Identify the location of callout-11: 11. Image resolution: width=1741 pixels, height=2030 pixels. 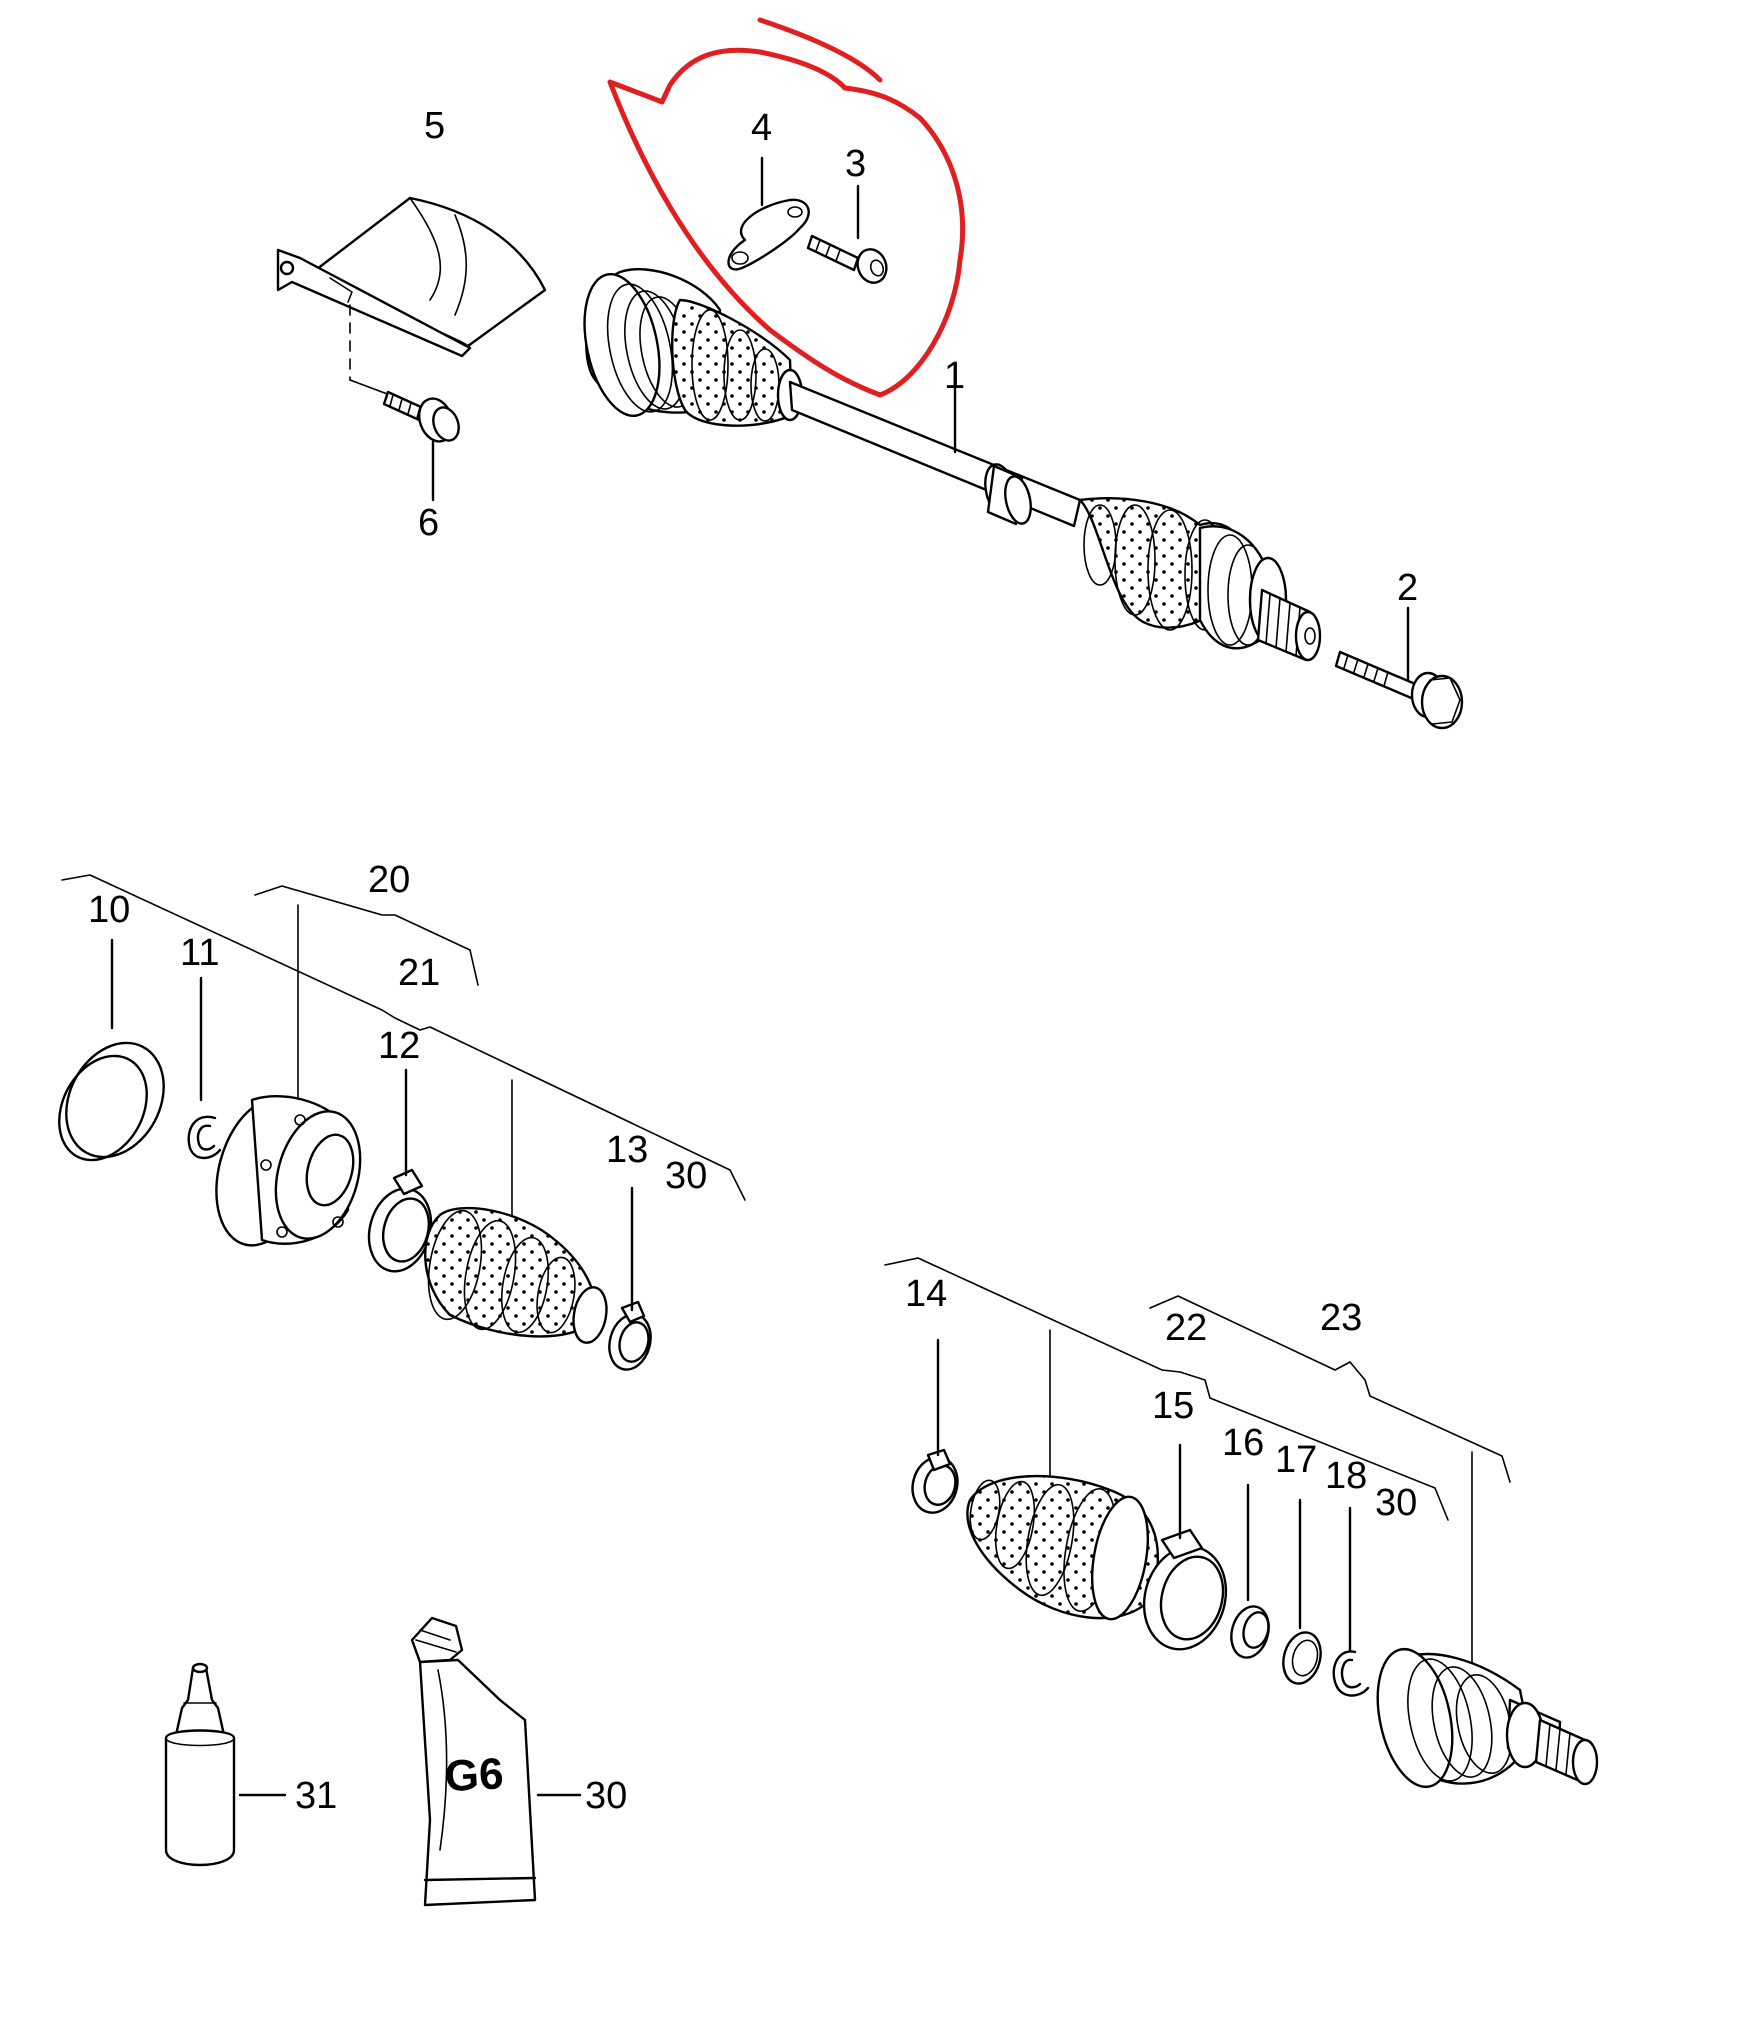
(199, 953).